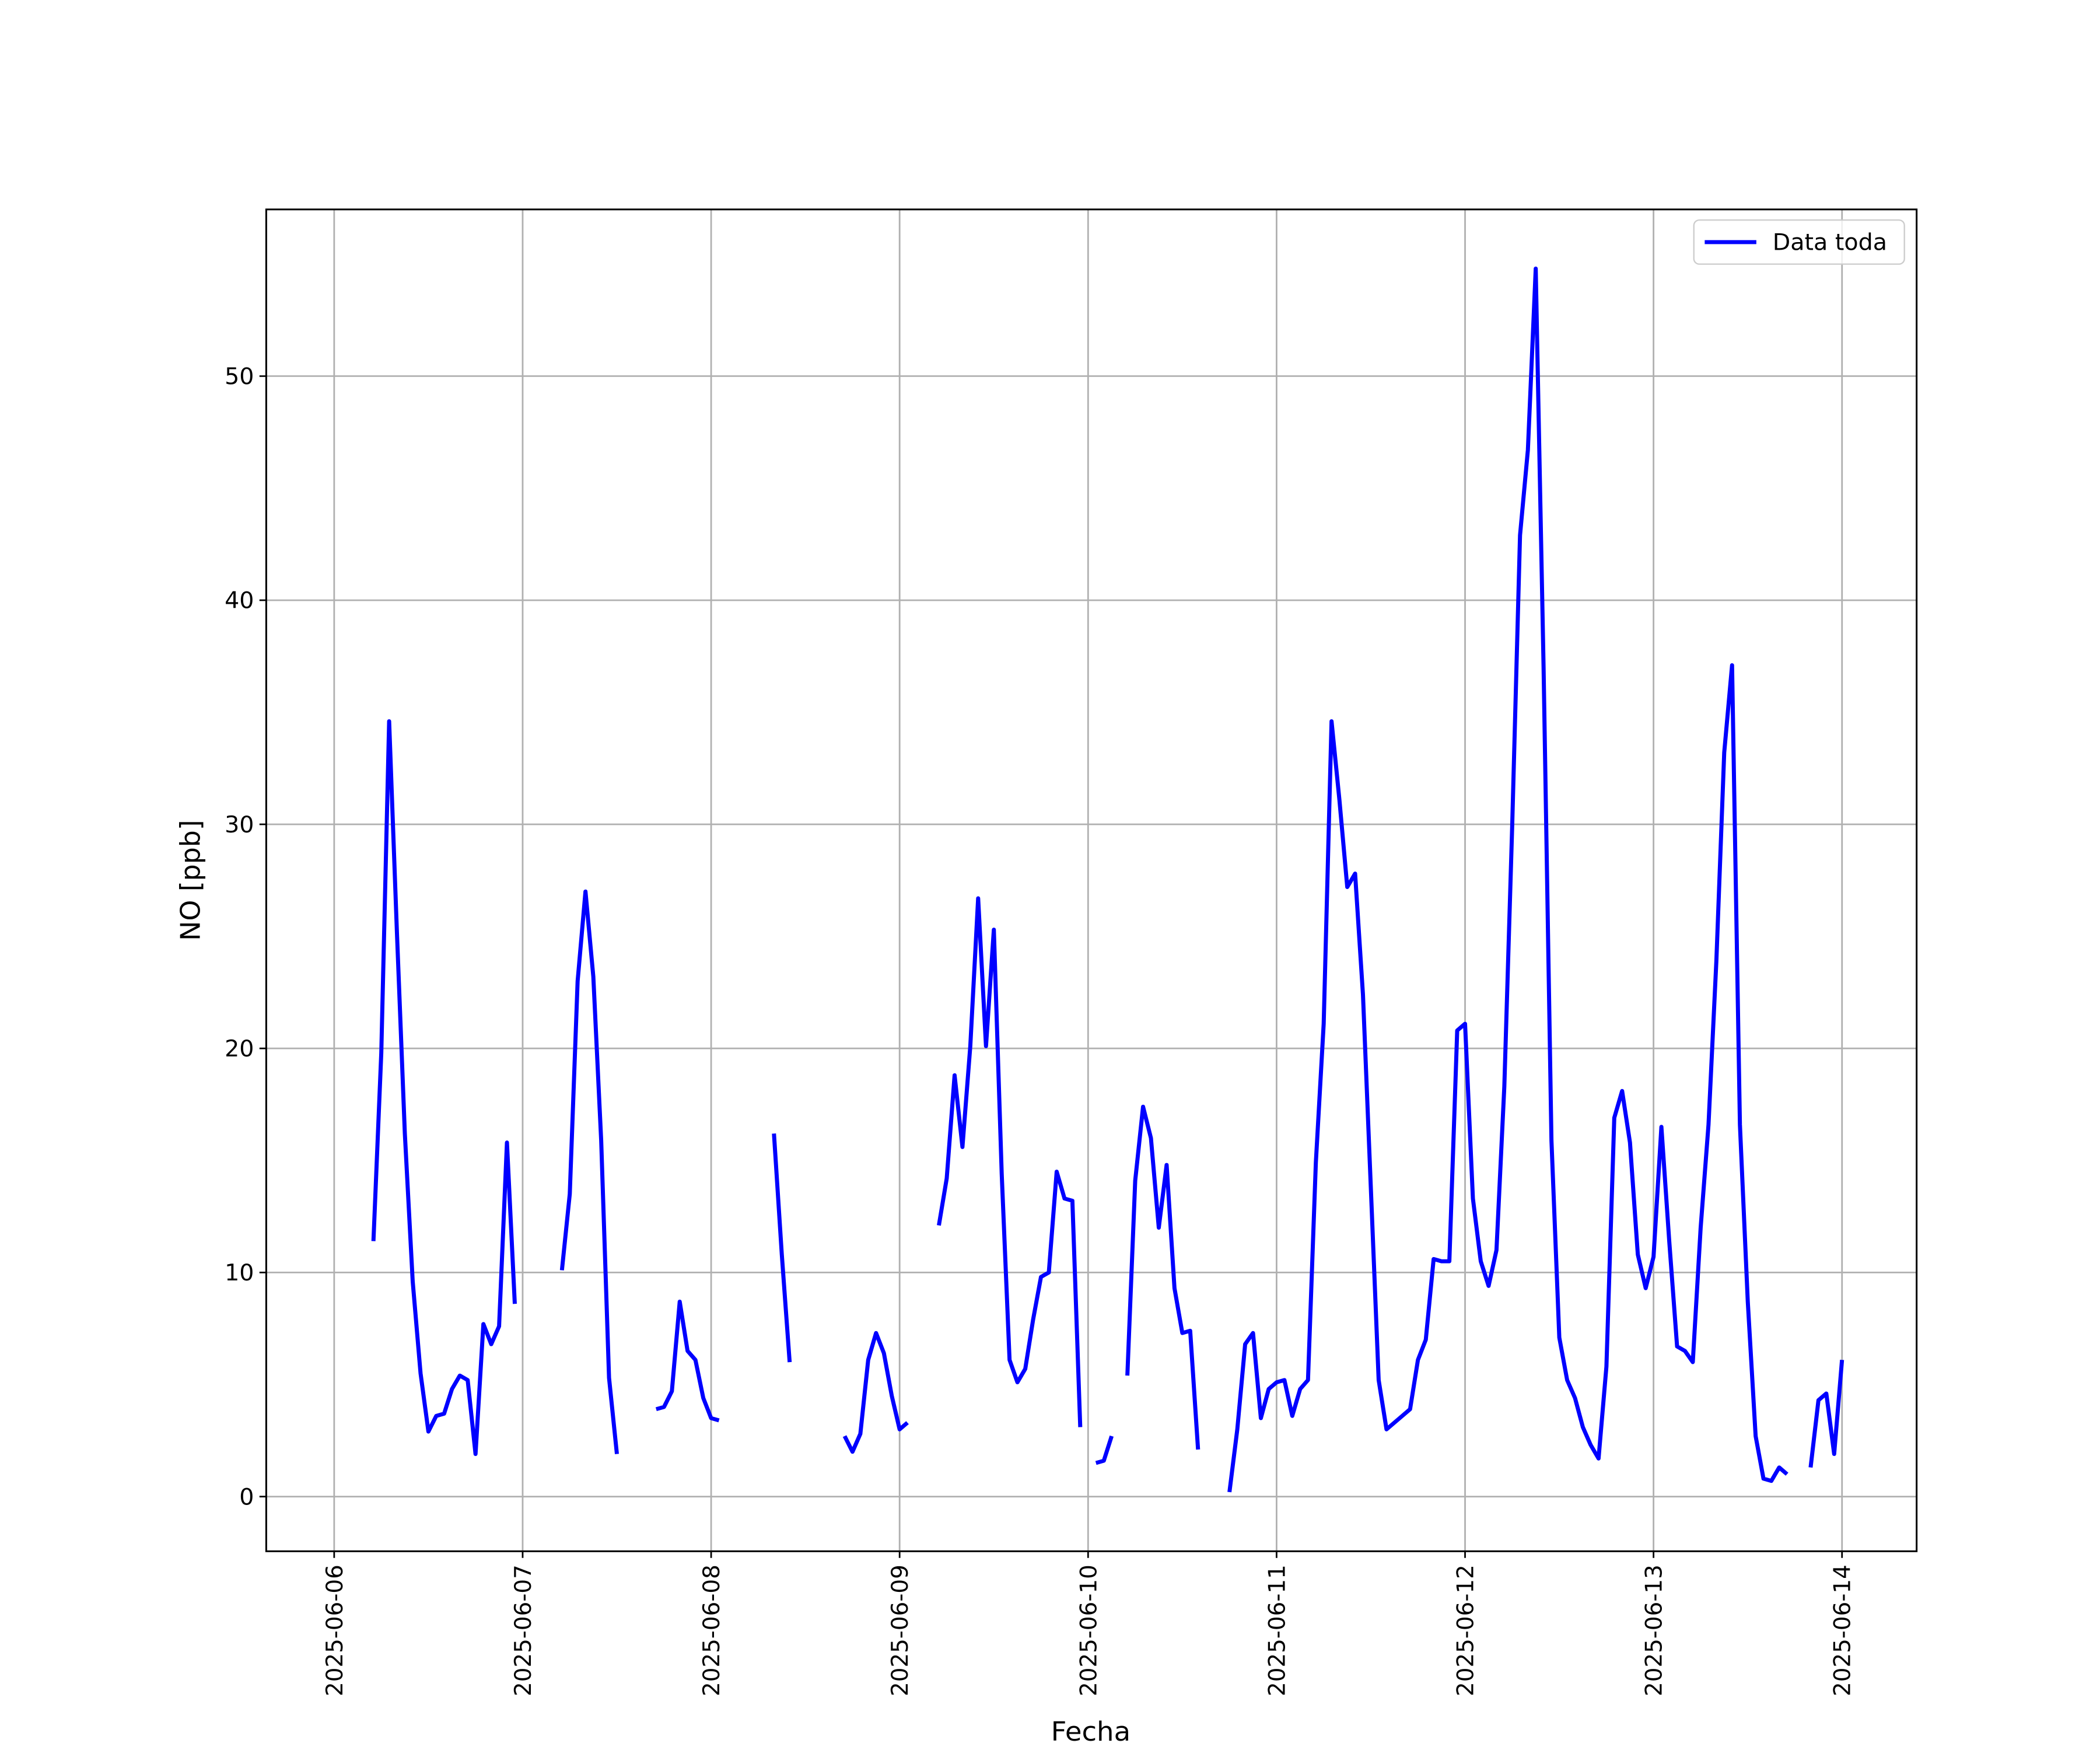 The width and height of the screenshot is (2100, 1750). What do you see at coordinates (1465, 1630) in the screenshot?
I see `x-tick-label: 2025-06-12` at bounding box center [1465, 1630].